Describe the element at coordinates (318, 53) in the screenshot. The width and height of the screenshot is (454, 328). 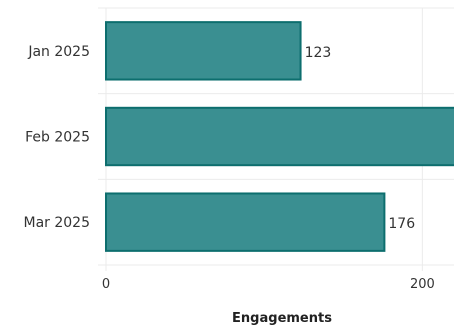
I see `data-label: 123` at that location.